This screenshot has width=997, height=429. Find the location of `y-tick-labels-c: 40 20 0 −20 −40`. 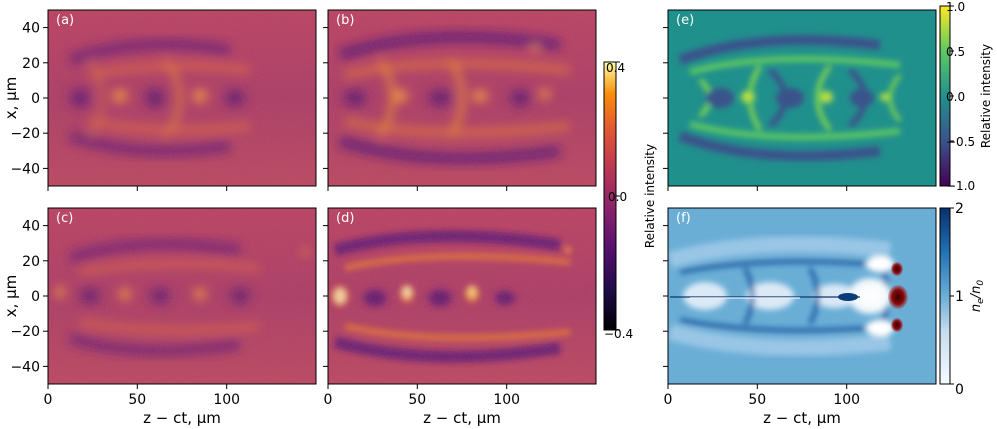

y-tick-labels-c: 40 20 0 −20 −40 is located at coordinates (25, 297).